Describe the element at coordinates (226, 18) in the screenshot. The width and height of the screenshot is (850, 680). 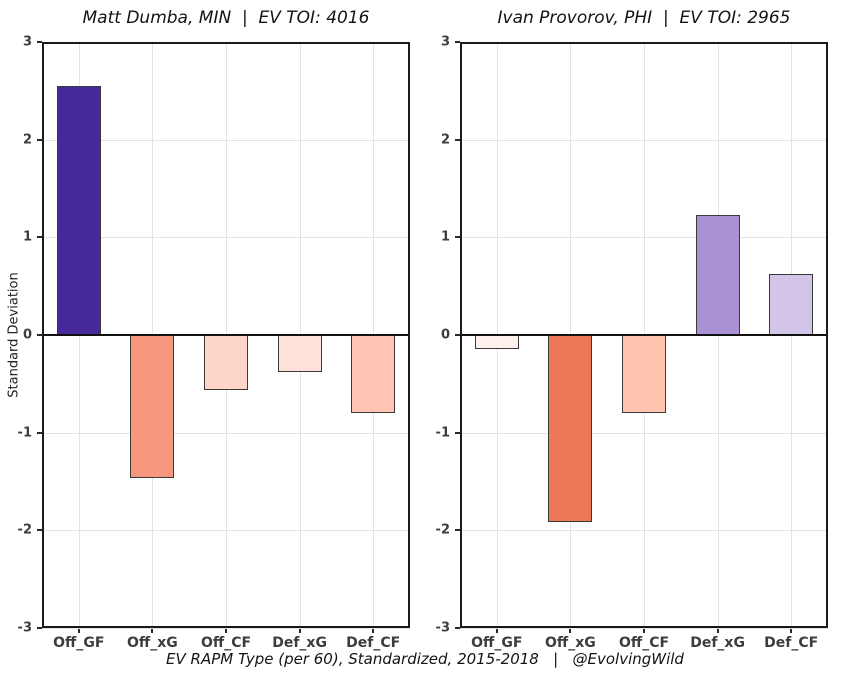
I see `panel-title-left: Matt Dumba, MIN | EV TOI: 4016` at that location.